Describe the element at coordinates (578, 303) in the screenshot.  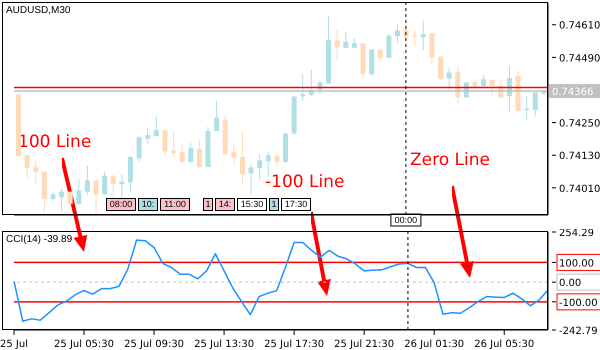
I see `y-tick-label: -100.00` at that location.